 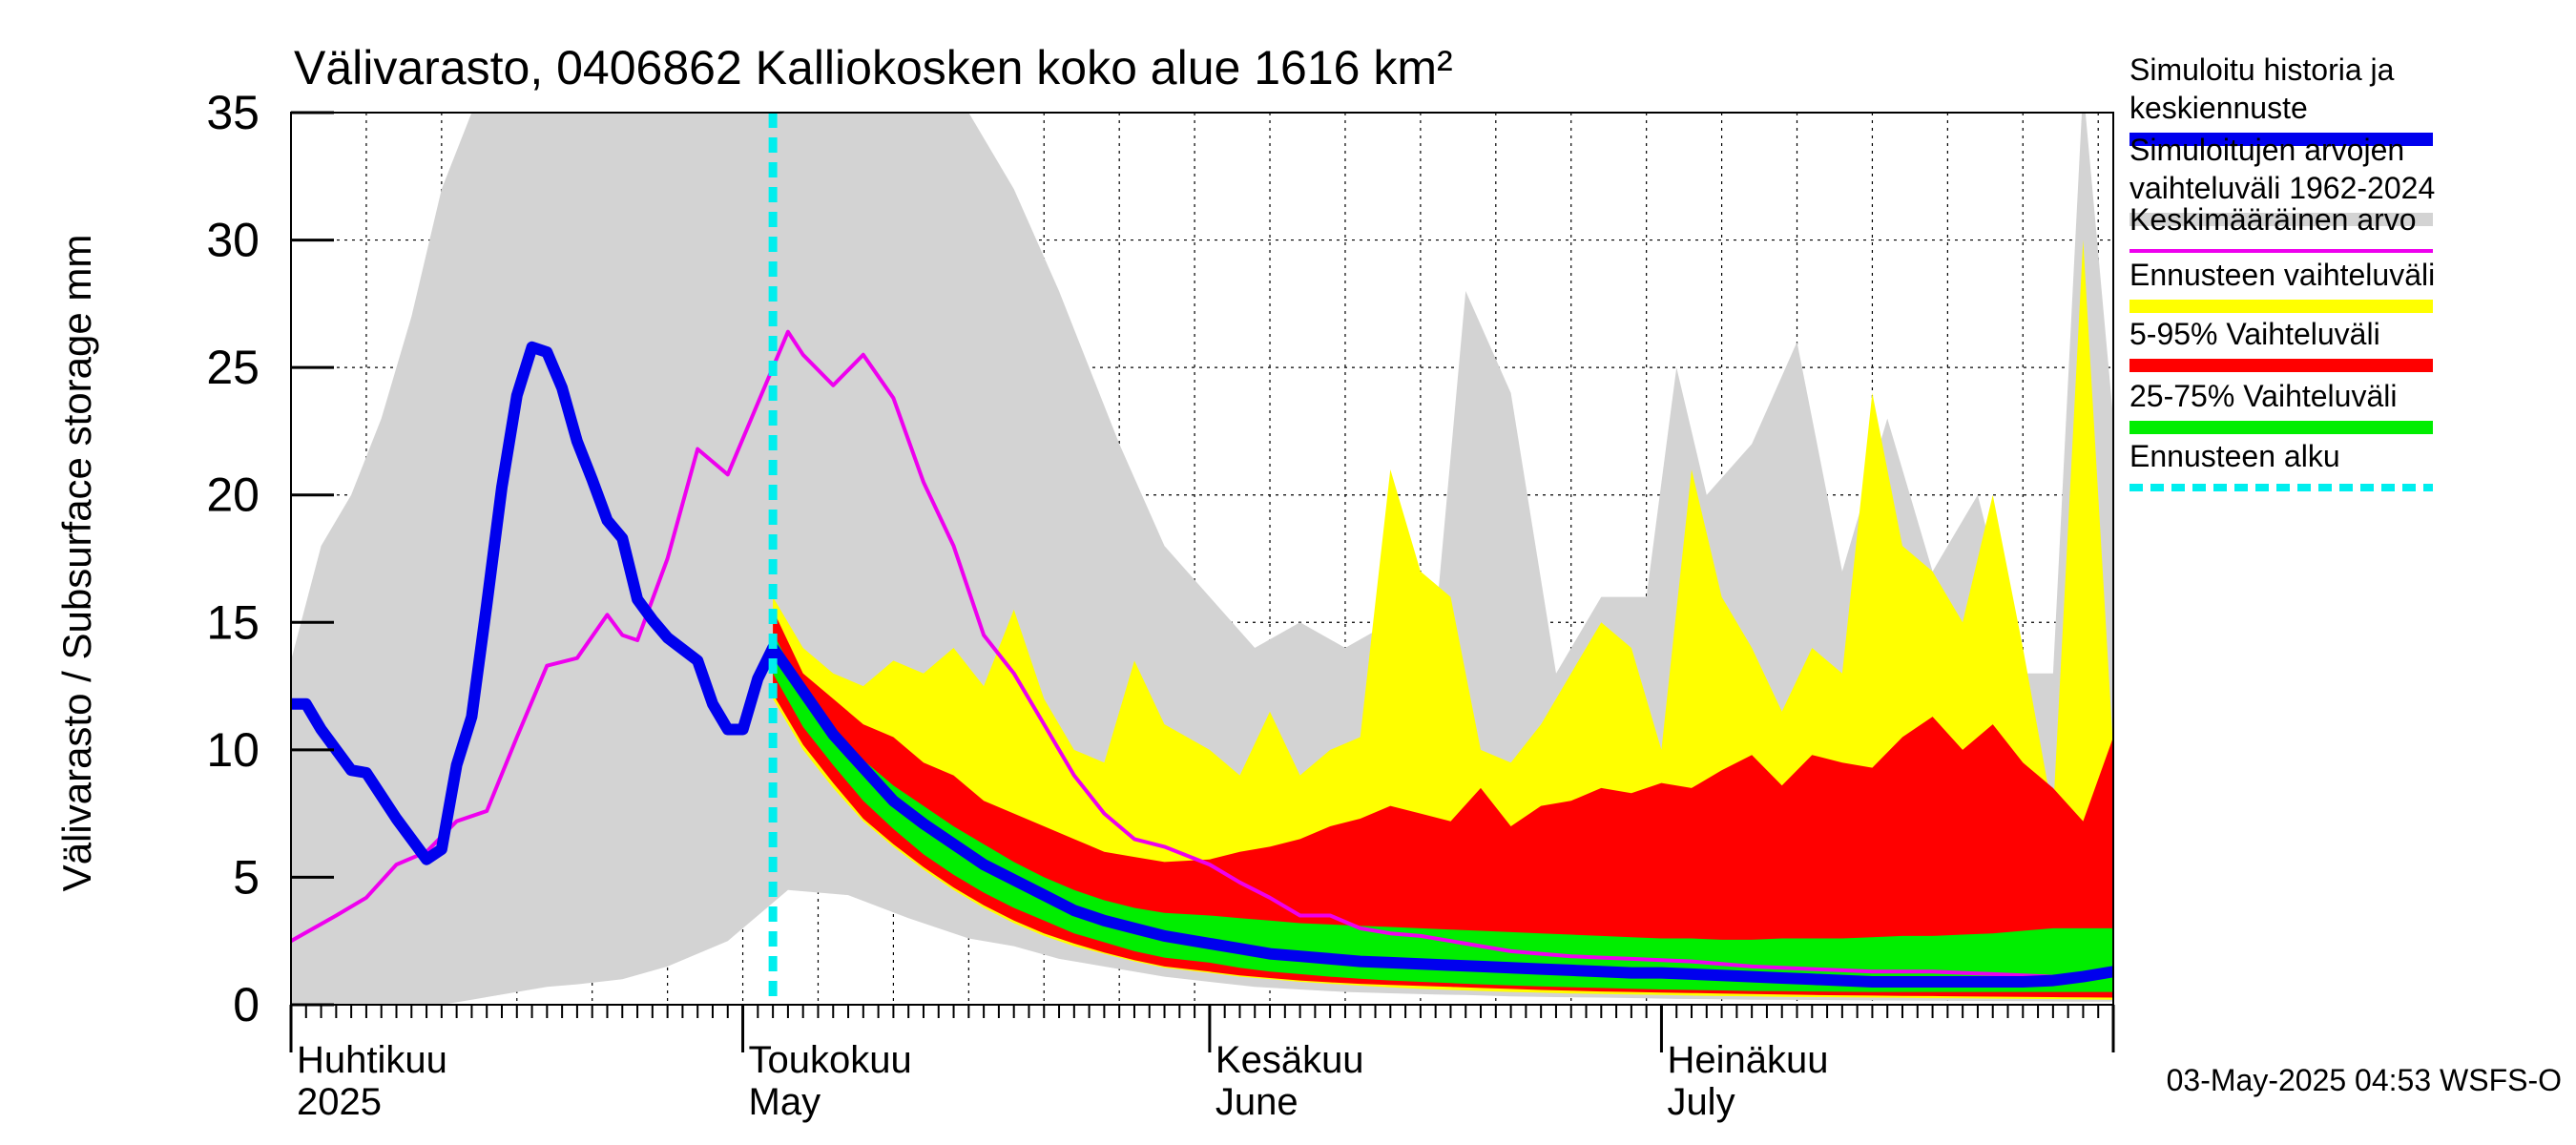 I want to click on x-month-label: Huhtikuu, so click(x=372, y=1060).